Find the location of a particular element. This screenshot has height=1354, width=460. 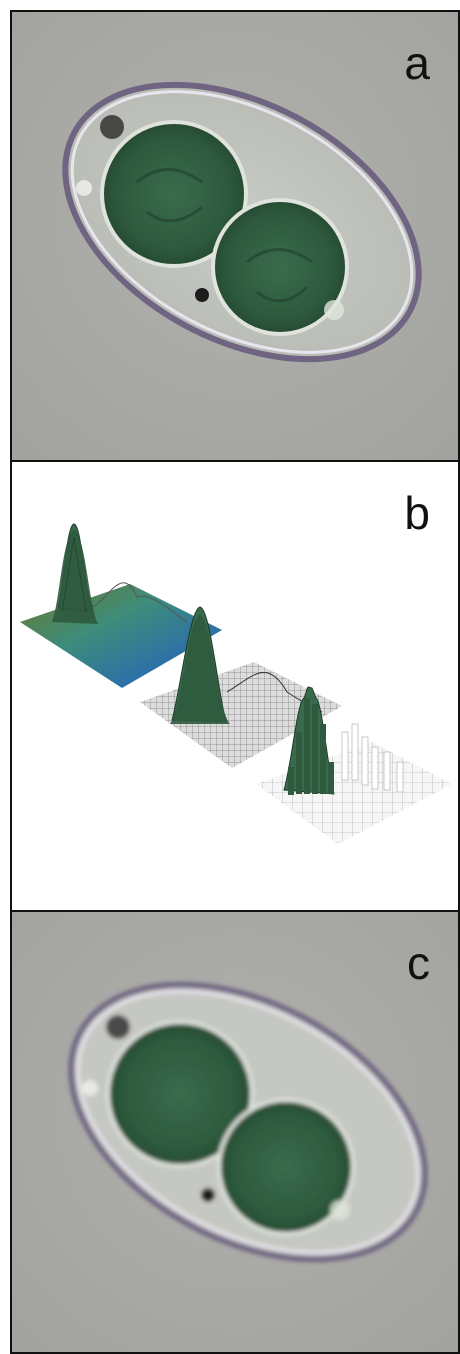

panel-label-a: a is located at coordinates (417, 63).